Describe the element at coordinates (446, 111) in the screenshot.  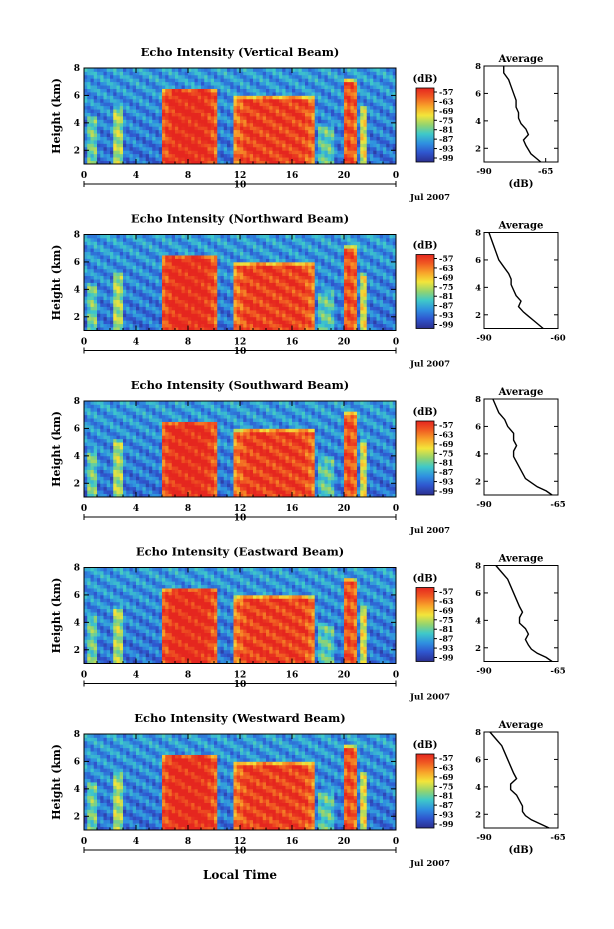
I see `colorbar-tick-label: -69` at that location.